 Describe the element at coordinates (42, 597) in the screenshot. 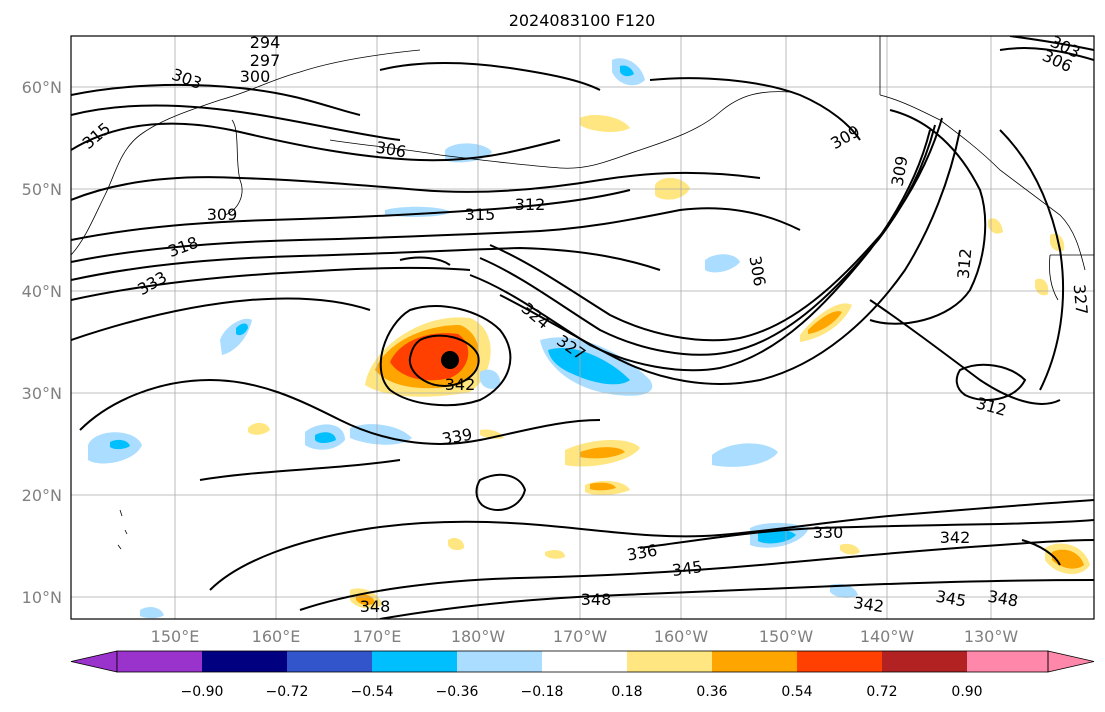

I see `lat-label: 10°N` at that location.